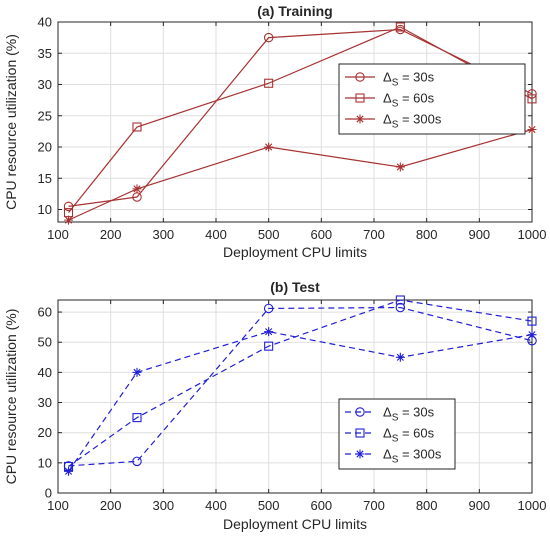 Image resolution: width=550 pixels, height=539 pixels. I want to click on y-tick-label: 25, so click(45, 115).